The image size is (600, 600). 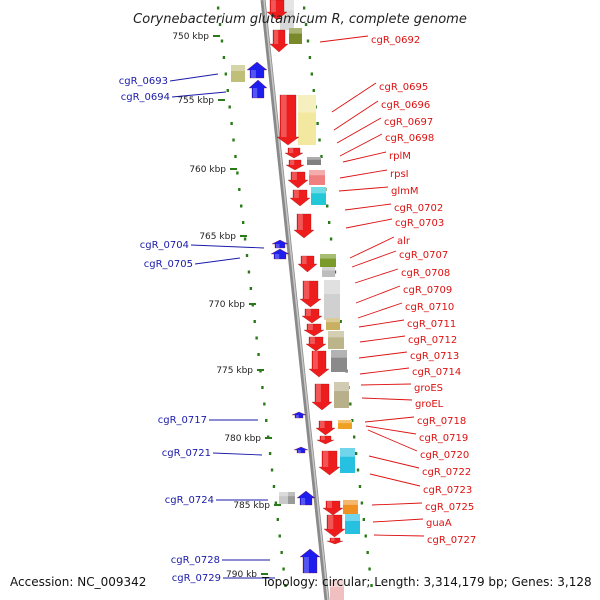 I want to click on gene-label-cgr-0729: cgR_0729, so click(x=196, y=578).